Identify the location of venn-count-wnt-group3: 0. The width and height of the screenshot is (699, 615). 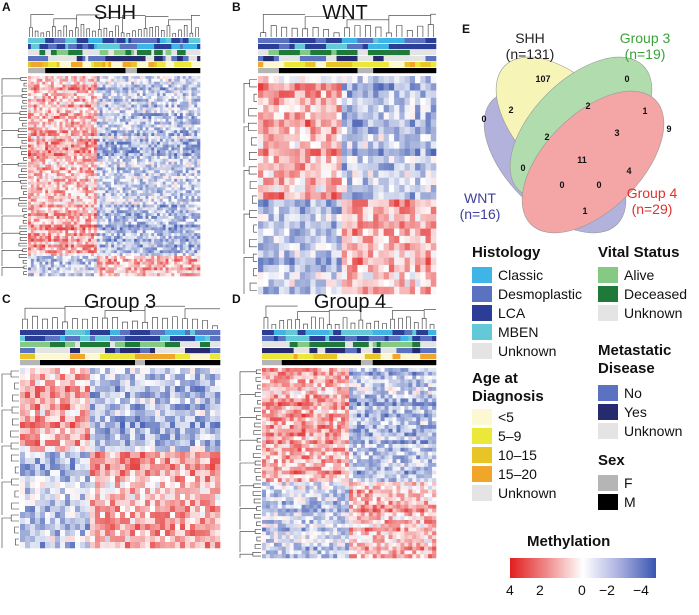
(523, 168).